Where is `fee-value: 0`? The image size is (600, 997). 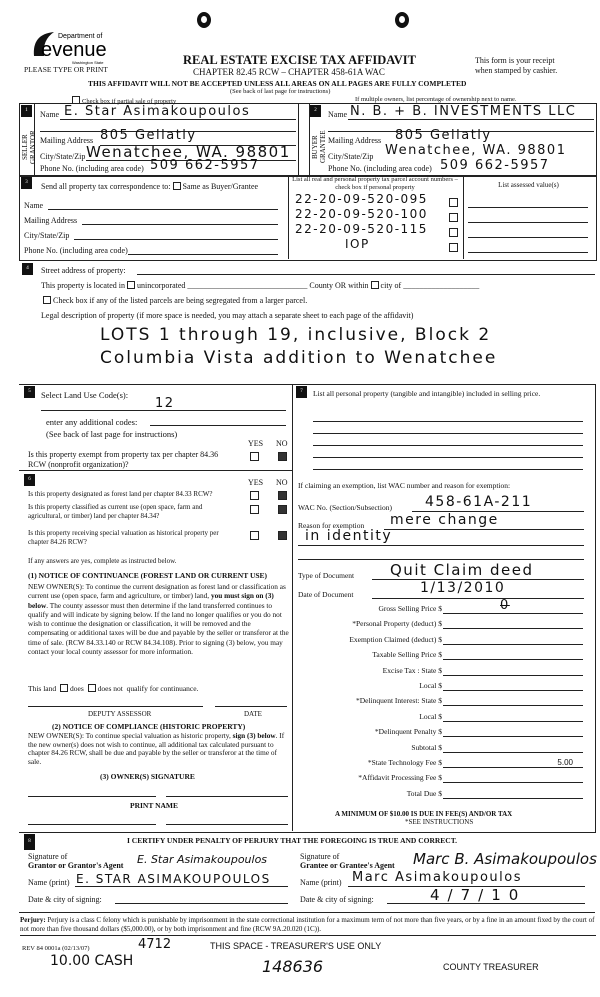 fee-value: 0 is located at coordinates (505, 605).